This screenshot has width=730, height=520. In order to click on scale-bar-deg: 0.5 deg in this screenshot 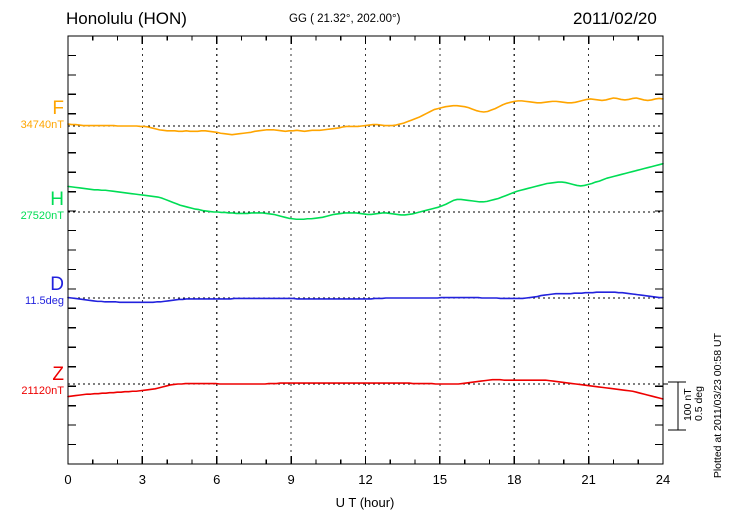, I will do `click(699, 404)`.